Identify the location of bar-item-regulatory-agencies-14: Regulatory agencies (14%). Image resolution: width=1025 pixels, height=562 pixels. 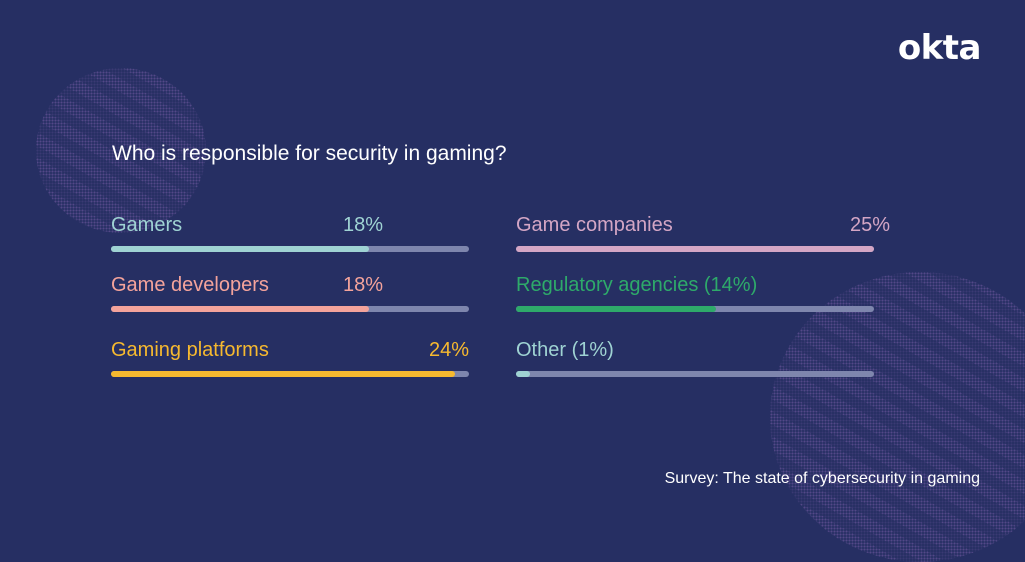
(695, 293).